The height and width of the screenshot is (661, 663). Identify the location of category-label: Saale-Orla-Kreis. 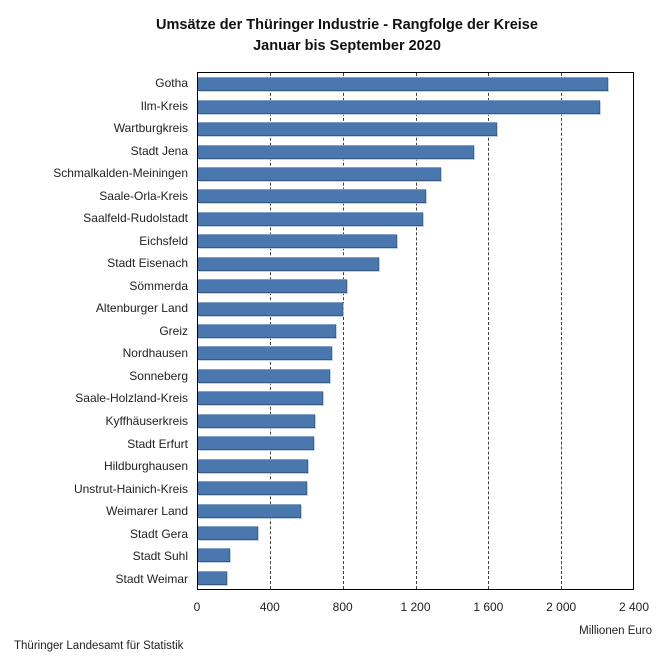
(143, 195).